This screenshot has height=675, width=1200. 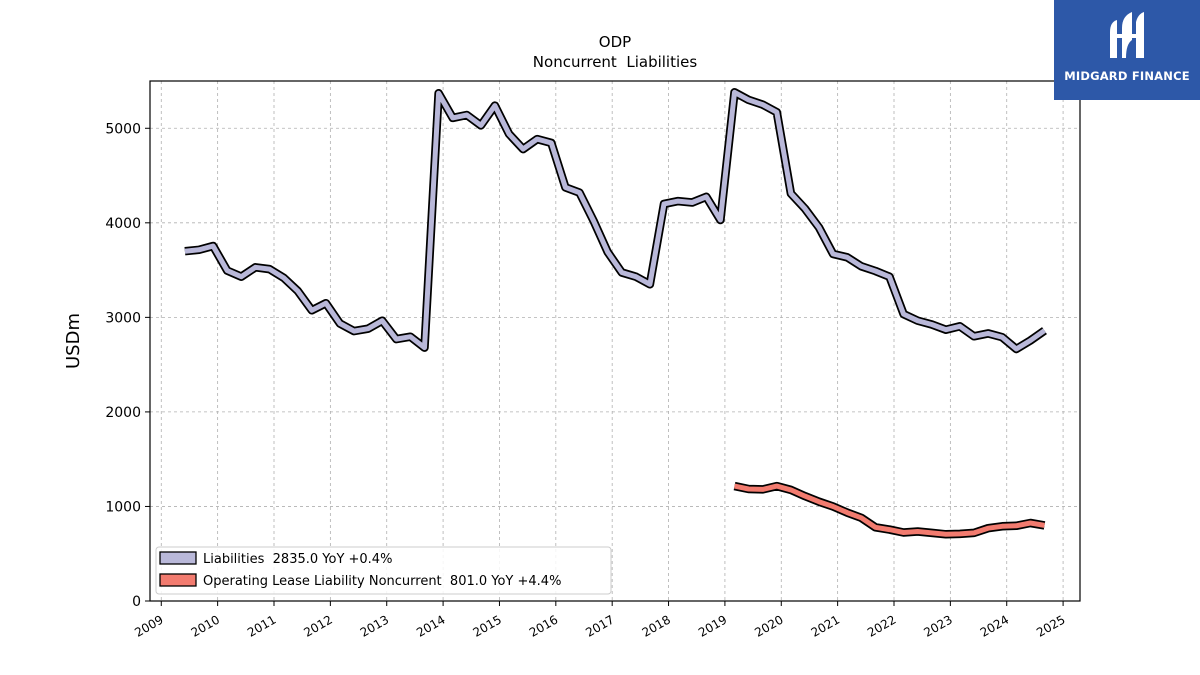 What do you see at coordinates (881, 625) in the screenshot?
I see `x-tick-label: 2022` at bounding box center [881, 625].